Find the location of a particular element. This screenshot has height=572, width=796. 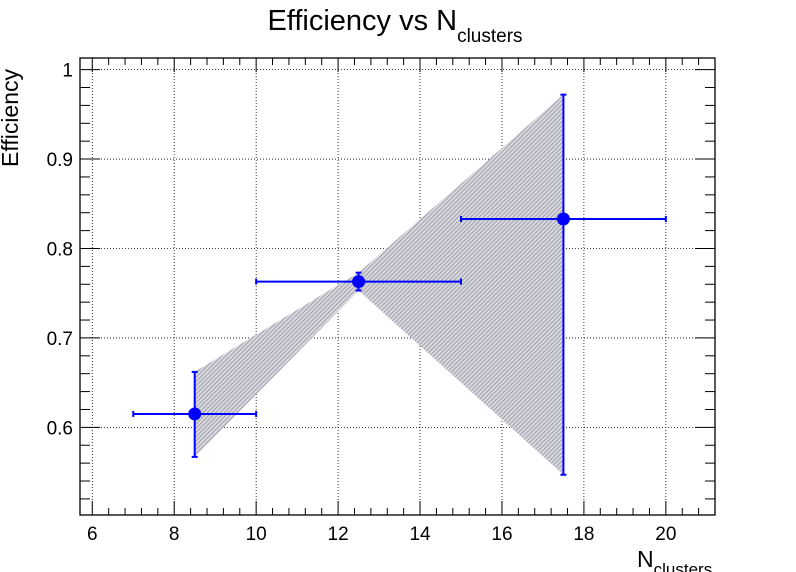

y-tick-label: 1 is located at coordinates (67, 71).